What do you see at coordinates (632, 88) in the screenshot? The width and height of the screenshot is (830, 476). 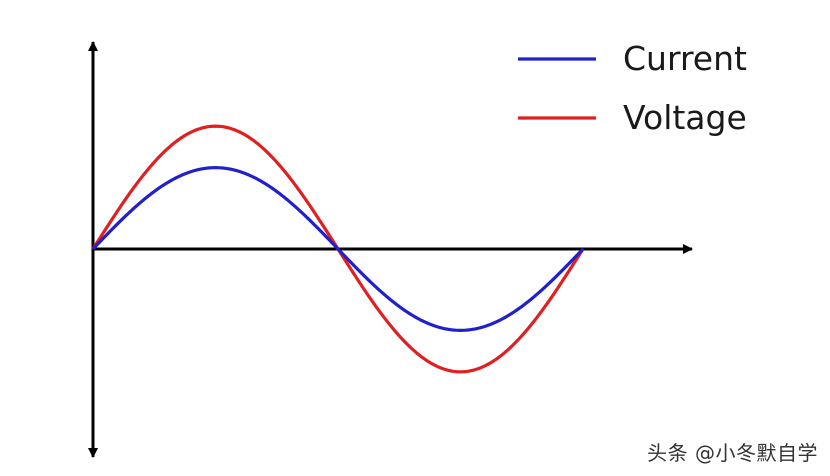 I see `legend: Current Voltage` at bounding box center [632, 88].